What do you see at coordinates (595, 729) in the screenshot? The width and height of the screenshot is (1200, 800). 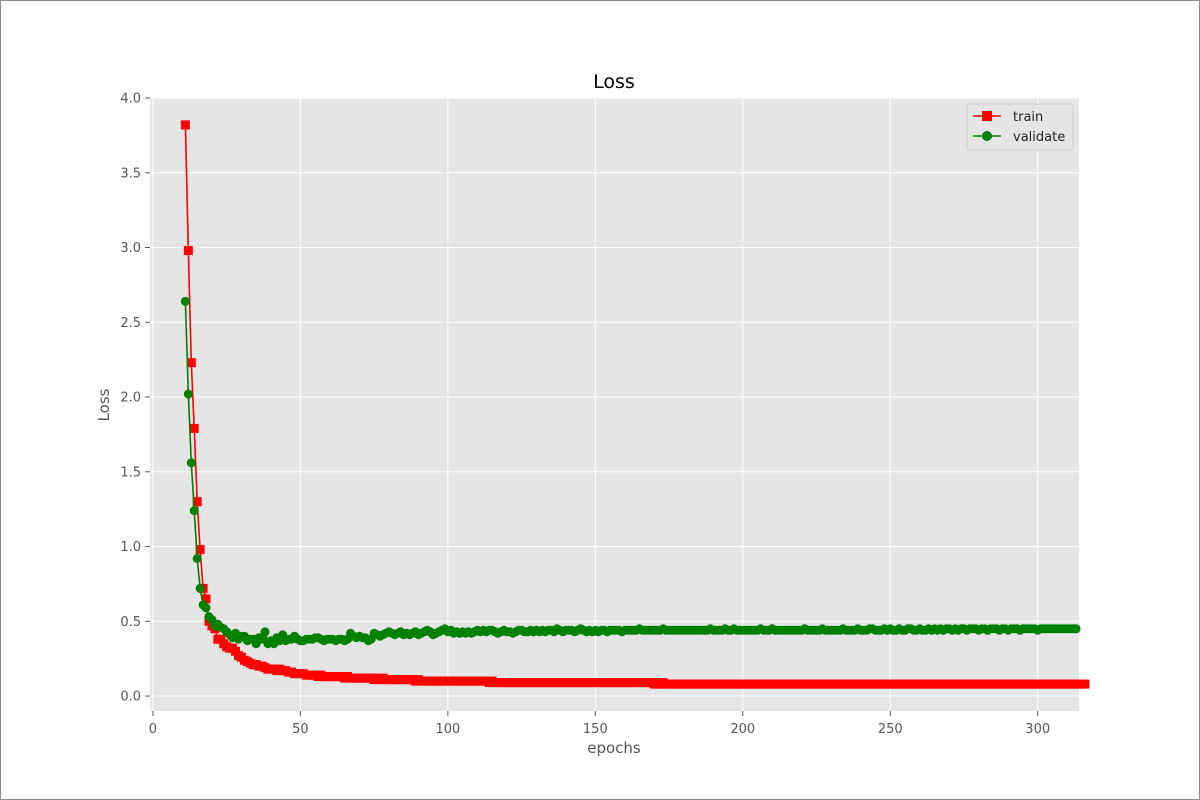 I see `x-tick-label: 150` at bounding box center [595, 729].